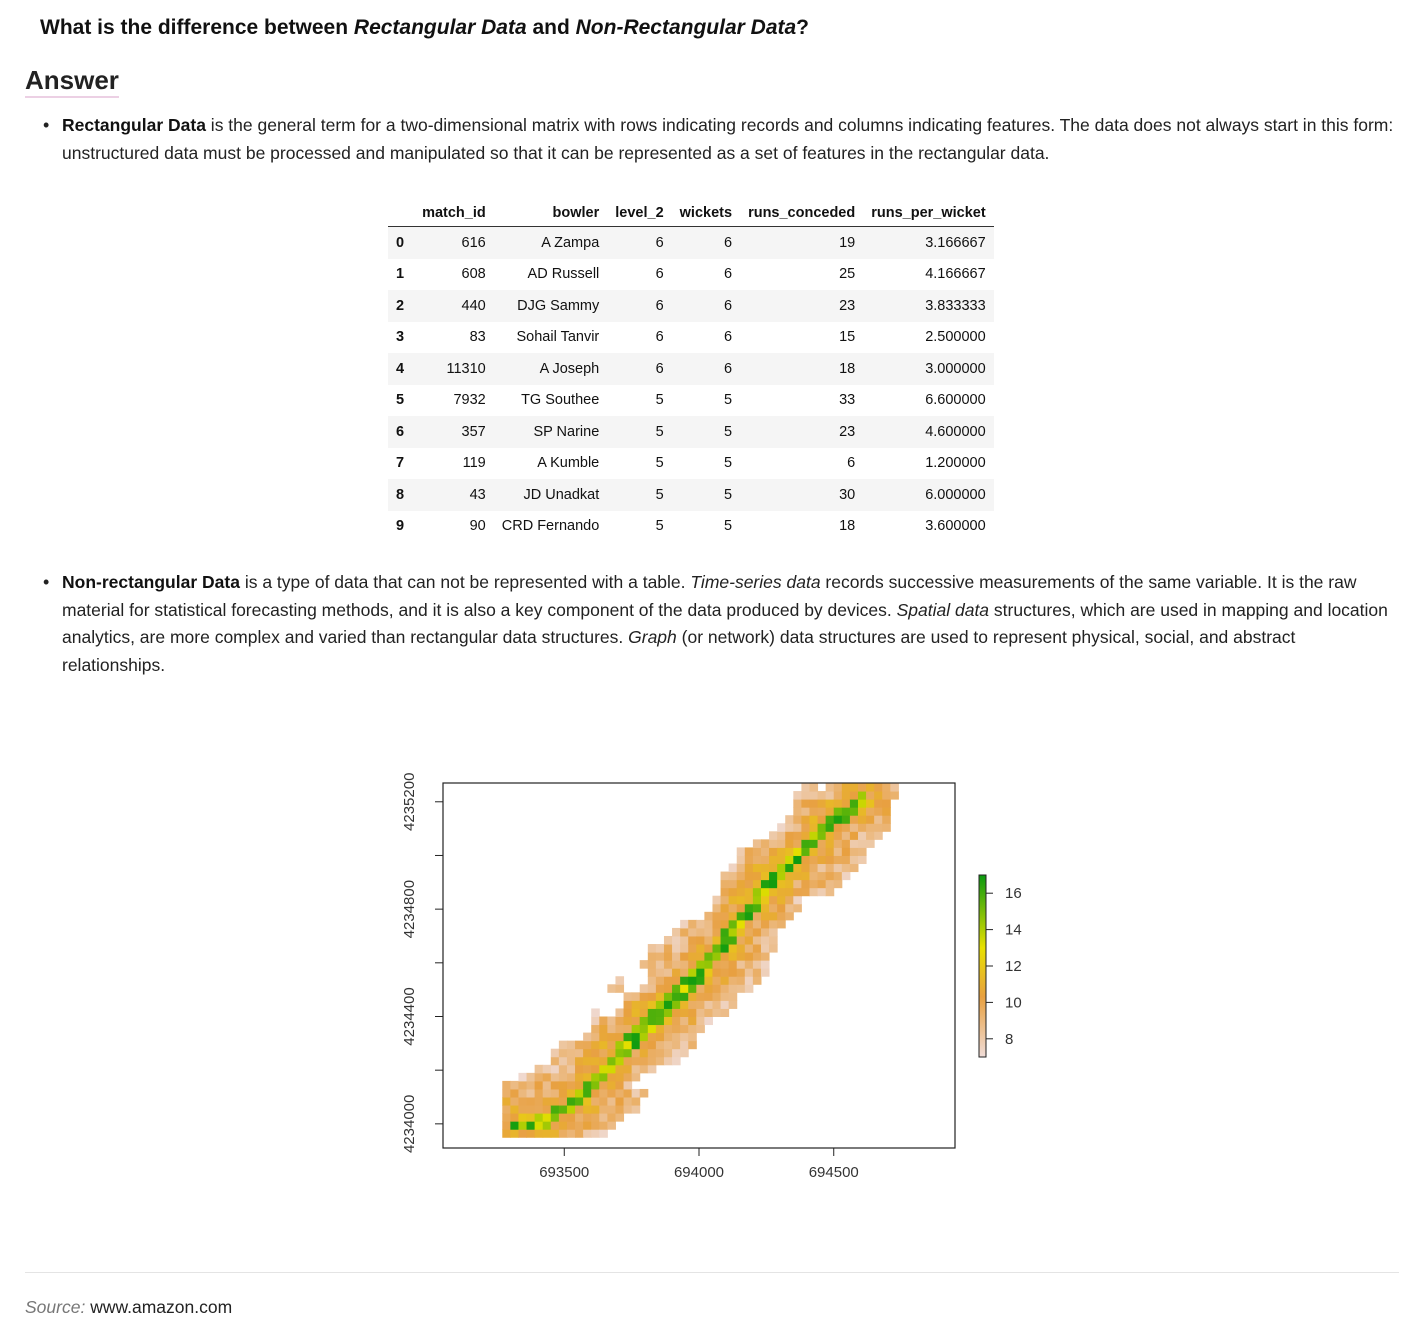  Describe the element at coordinates (558, 305) in the screenshot. I see `table-cell: DJG Sammy` at that location.